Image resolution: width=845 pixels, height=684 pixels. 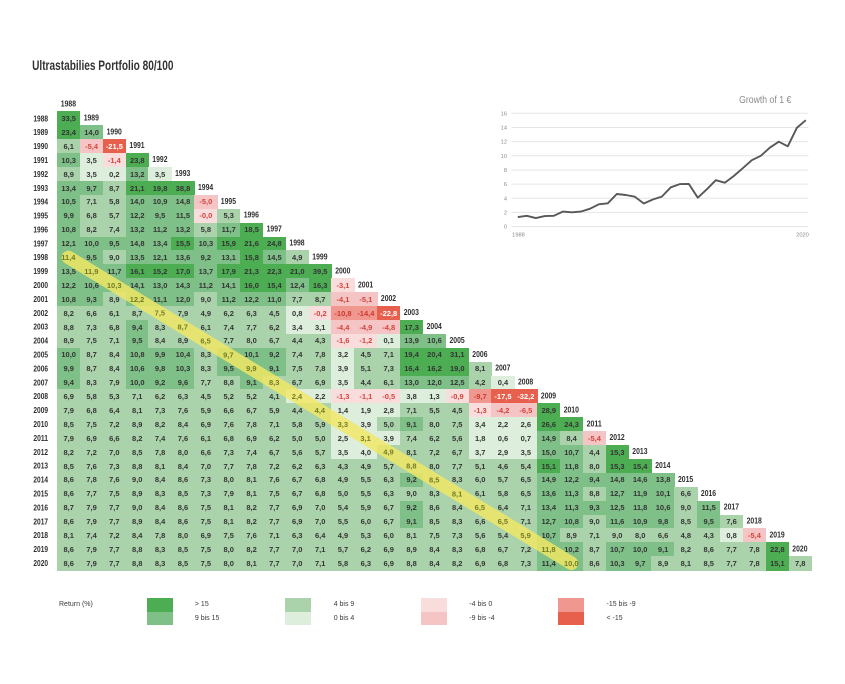 What do you see at coordinates (457, 493) in the screenshot?
I see `svg-text: 8,1` at bounding box center [457, 493].